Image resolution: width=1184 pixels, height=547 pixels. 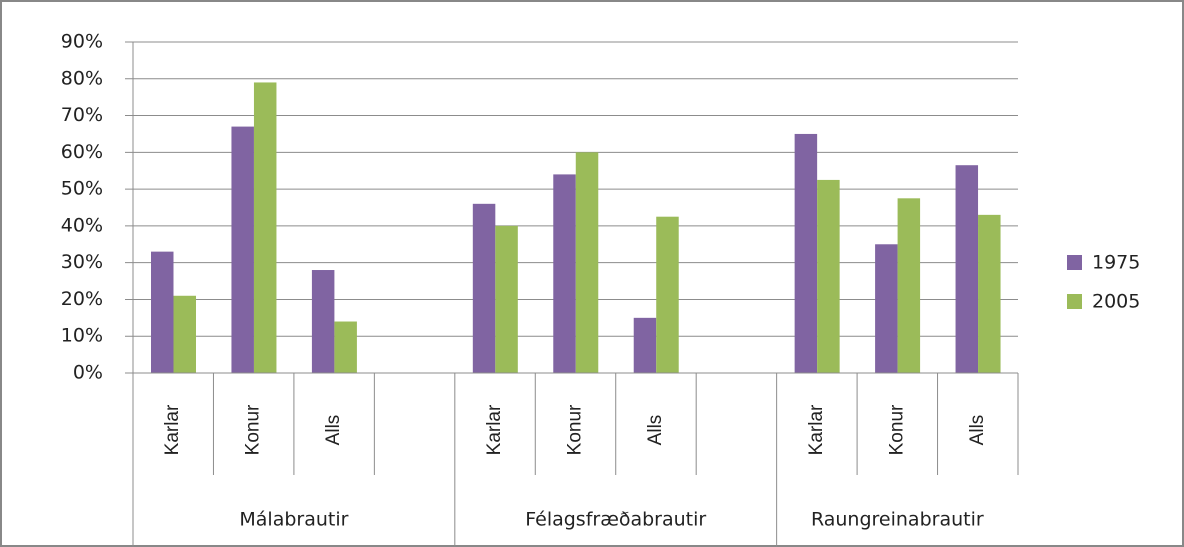 What do you see at coordinates (82, 152) in the screenshot?
I see `y-tick-label: 60%` at bounding box center [82, 152].